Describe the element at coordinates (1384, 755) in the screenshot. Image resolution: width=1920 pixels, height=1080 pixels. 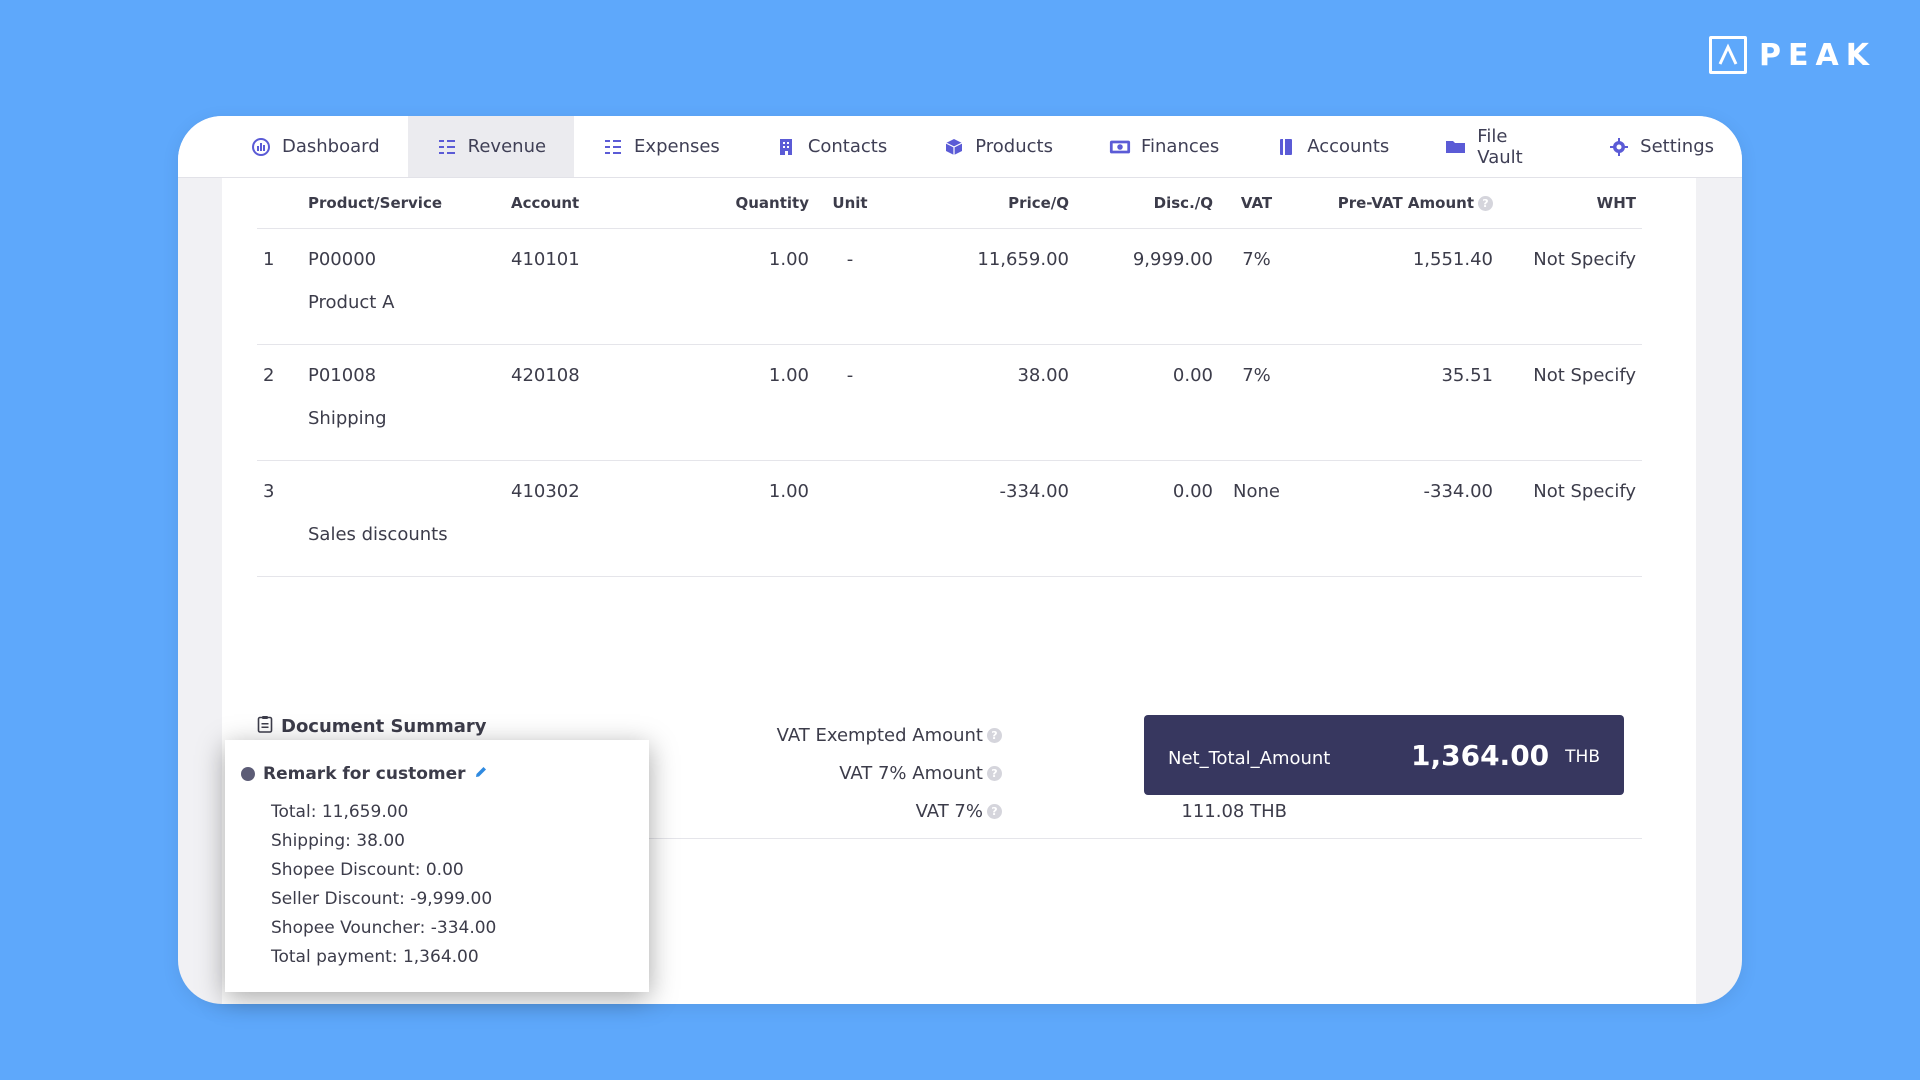
I see `net-total-box: Net_Total_Amount 1,364.00 THB` at that location.